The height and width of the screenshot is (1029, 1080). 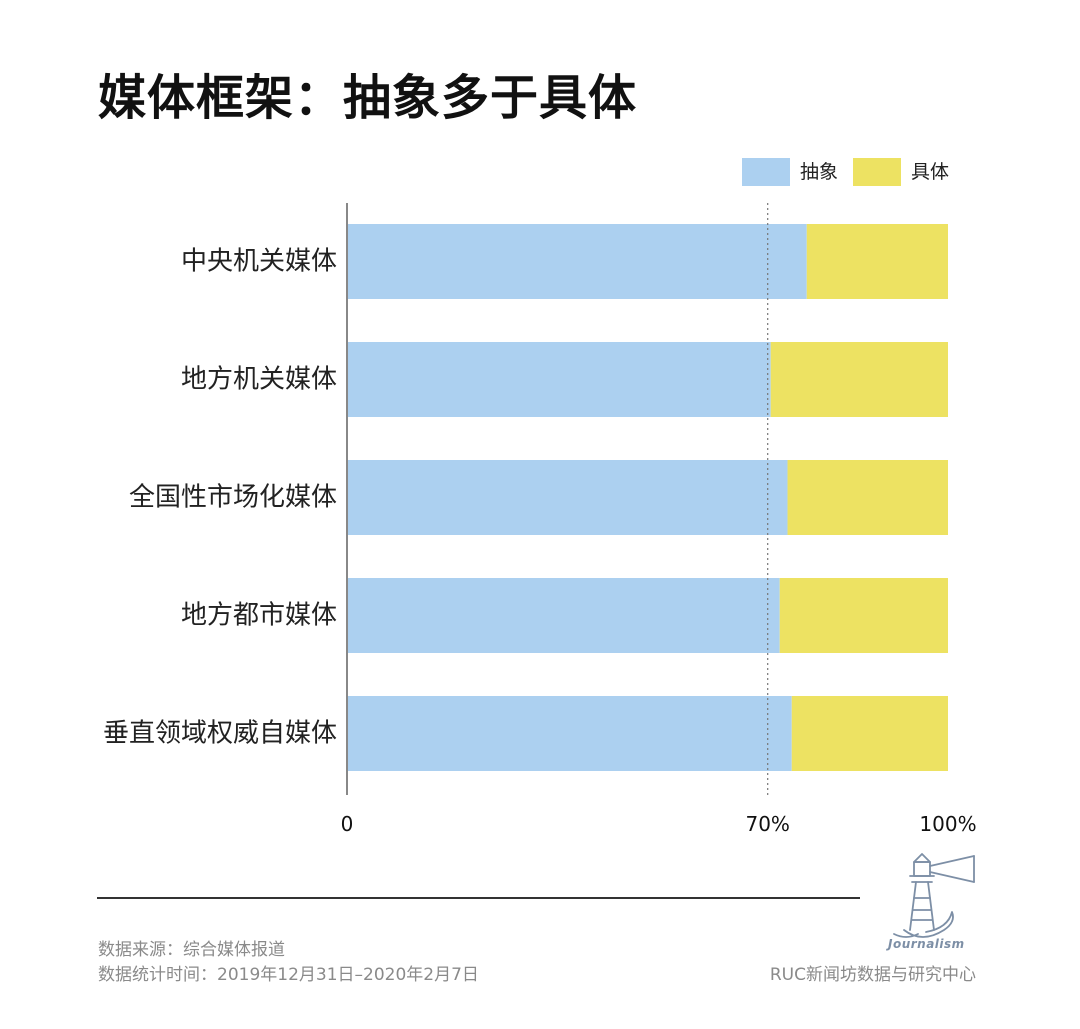 What do you see at coordinates (259, 262) in the screenshot?
I see `category-label: 中央机关媒体` at bounding box center [259, 262].